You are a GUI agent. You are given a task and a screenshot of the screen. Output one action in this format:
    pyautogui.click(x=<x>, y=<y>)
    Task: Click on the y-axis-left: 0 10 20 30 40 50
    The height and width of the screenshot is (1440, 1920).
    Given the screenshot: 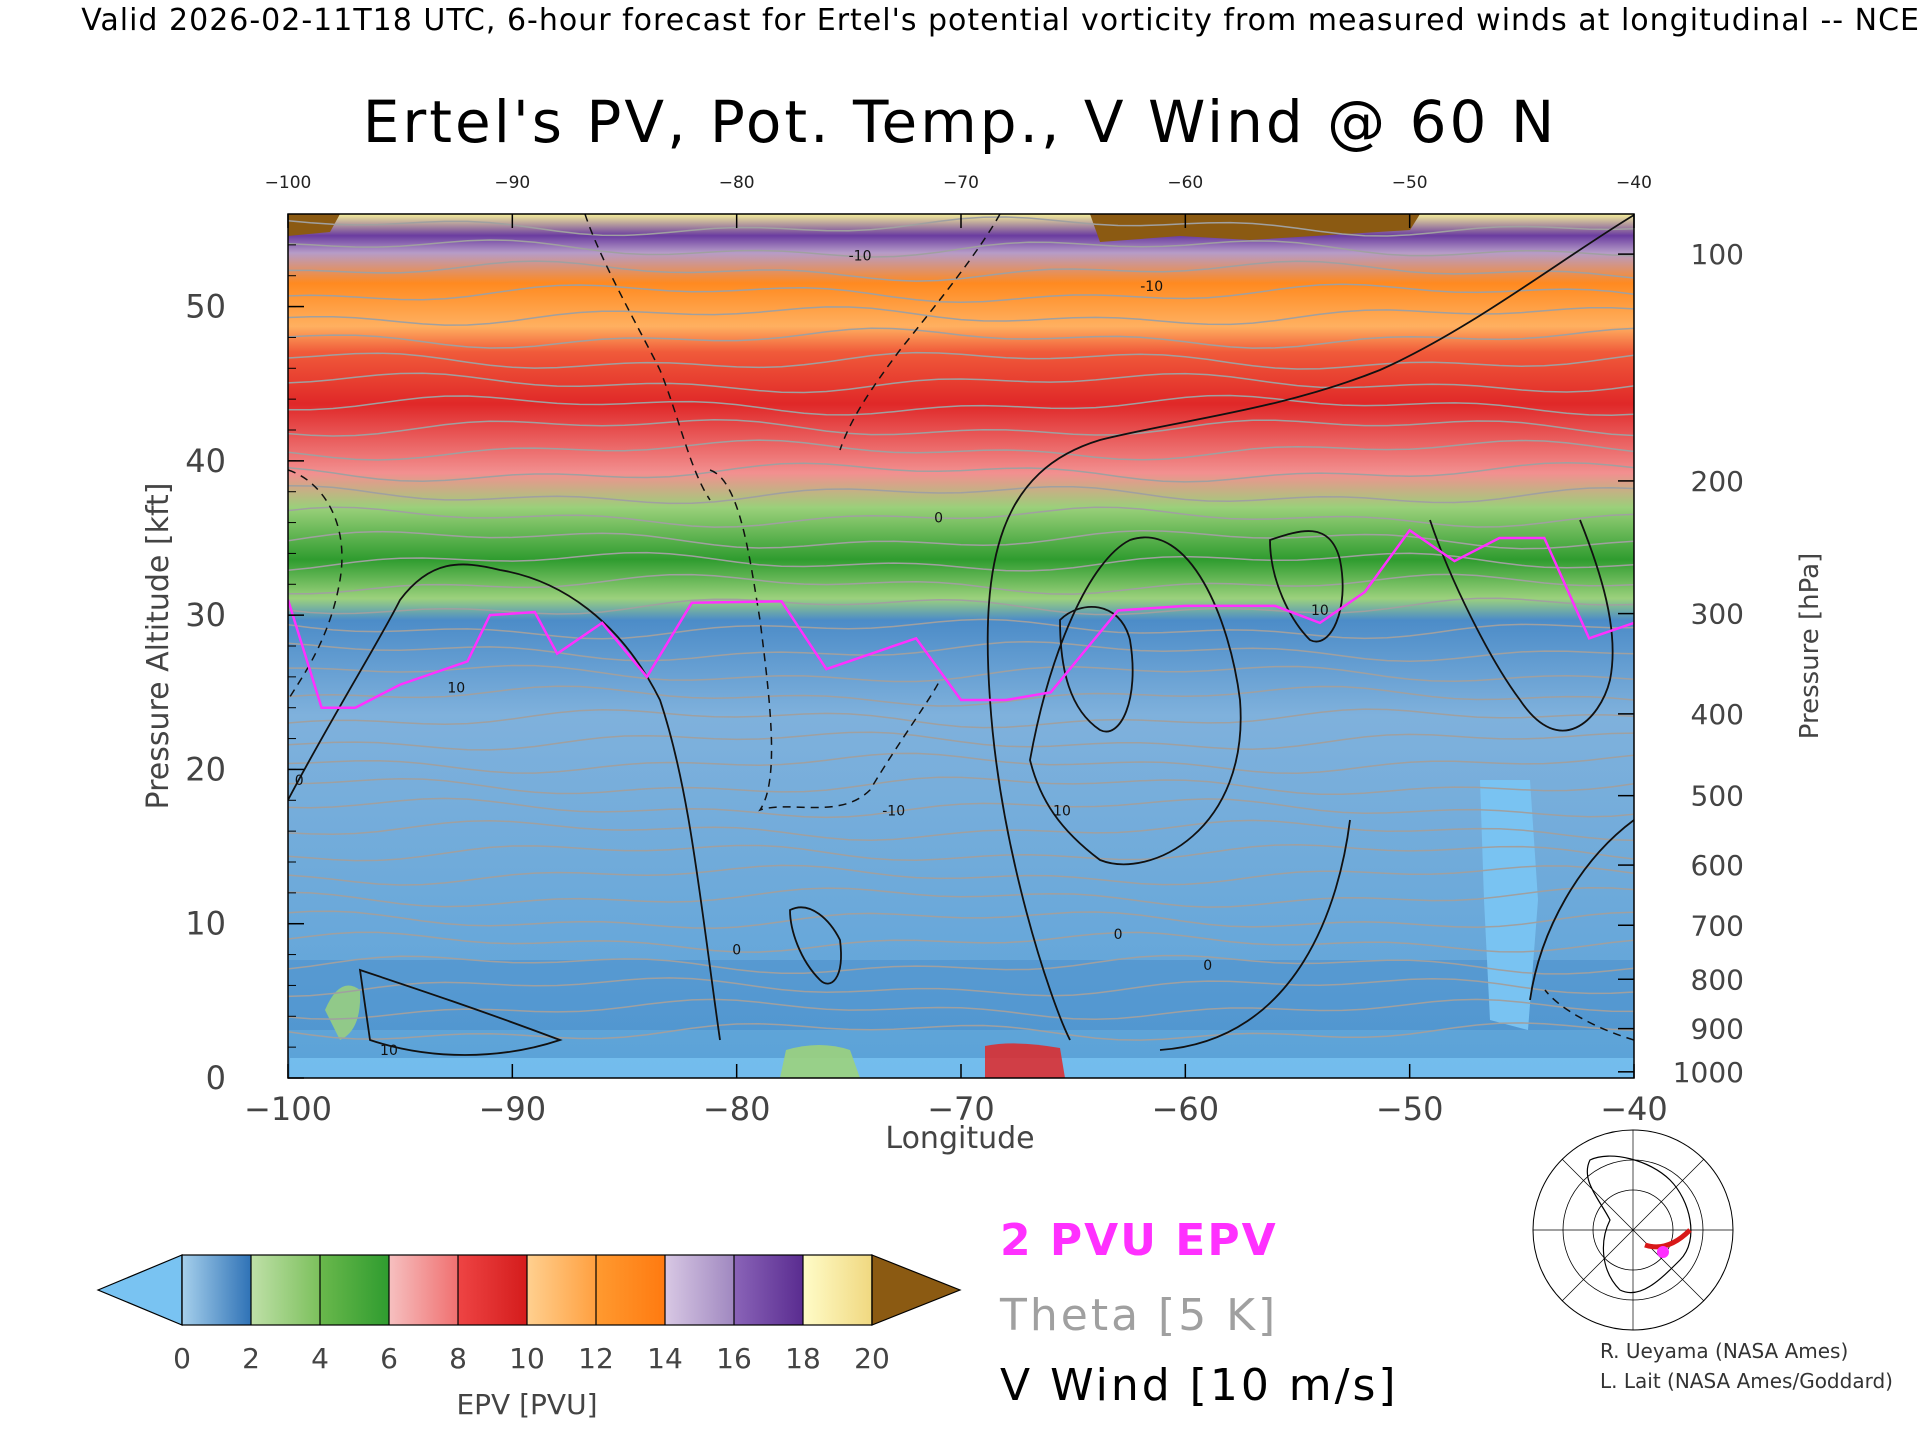 What is the action you would take?
    pyautogui.click(x=244, y=655)
    